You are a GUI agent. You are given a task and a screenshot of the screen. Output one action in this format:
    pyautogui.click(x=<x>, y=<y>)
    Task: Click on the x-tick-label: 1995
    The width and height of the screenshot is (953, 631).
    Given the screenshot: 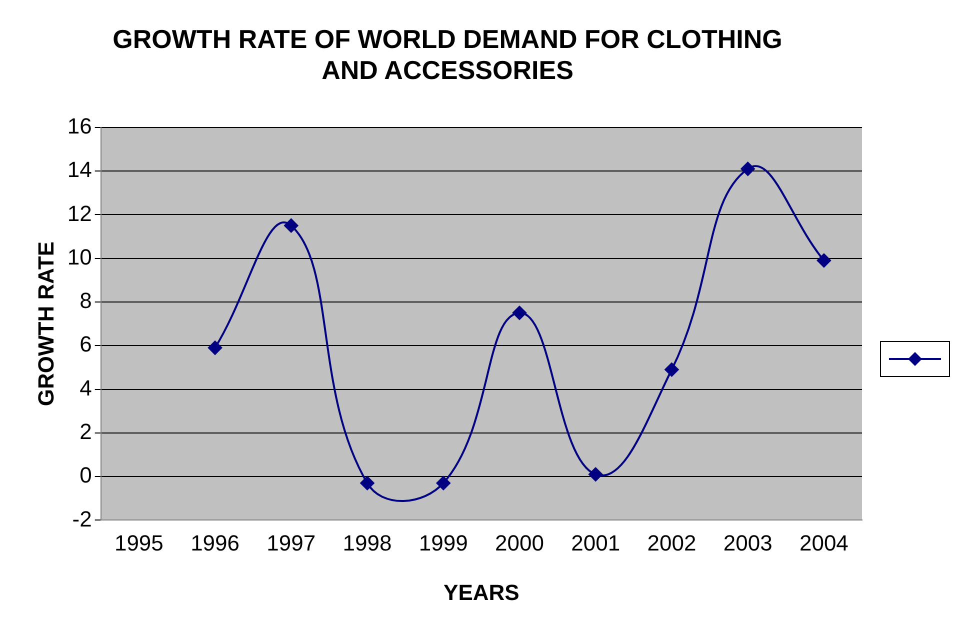 What is the action you would take?
    pyautogui.click(x=139, y=543)
    